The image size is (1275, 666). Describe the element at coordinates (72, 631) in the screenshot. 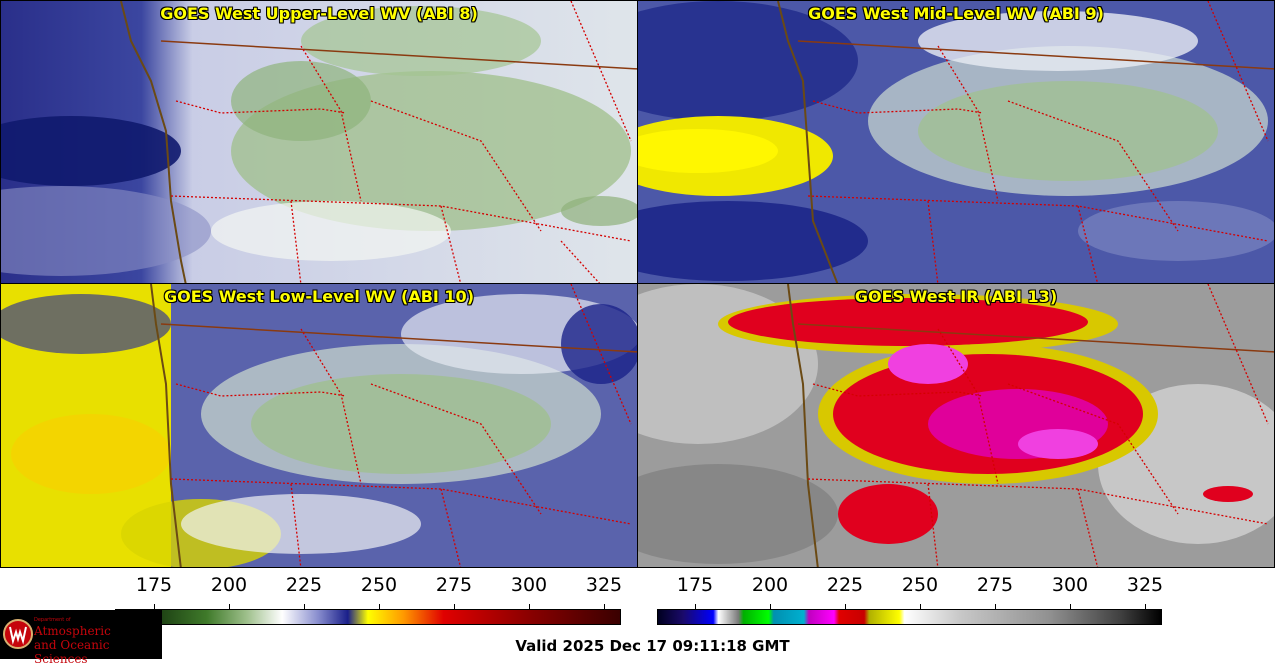

I see `logo-name-line1: Atmospheric` at that location.